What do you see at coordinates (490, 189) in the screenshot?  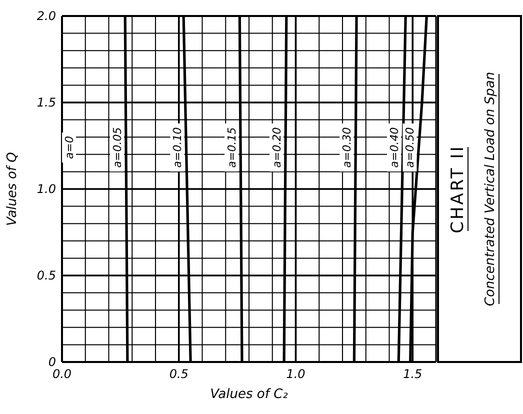 I see `text: Concentrated Vertical Load on Span` at bounding box center [490, 189].